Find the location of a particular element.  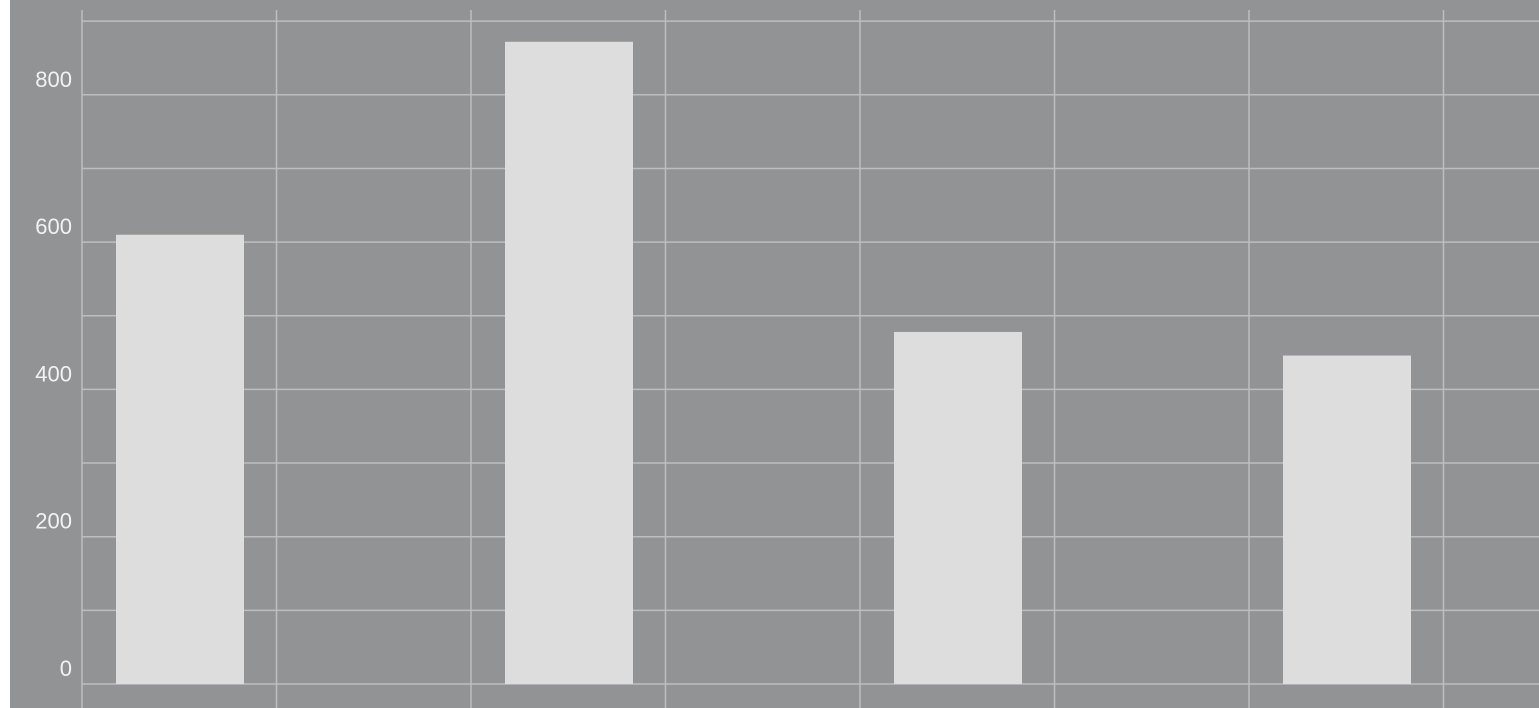

y-tick-label: 200 is located at coordinates (53, 521).